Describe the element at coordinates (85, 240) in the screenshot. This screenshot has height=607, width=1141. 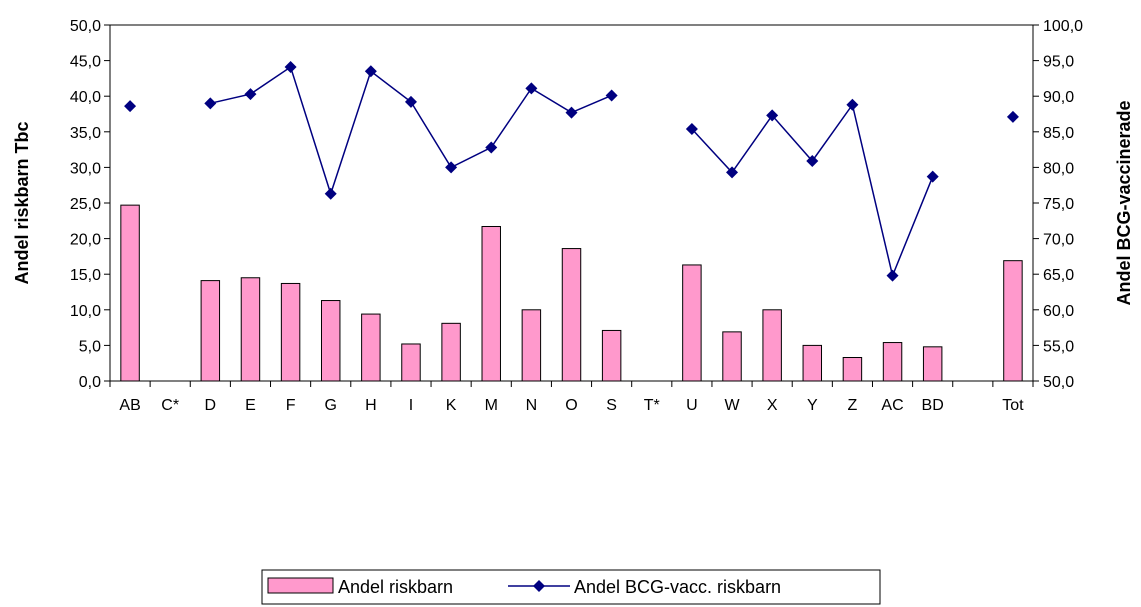
I see `y-tick-label: 20,0` at that location.